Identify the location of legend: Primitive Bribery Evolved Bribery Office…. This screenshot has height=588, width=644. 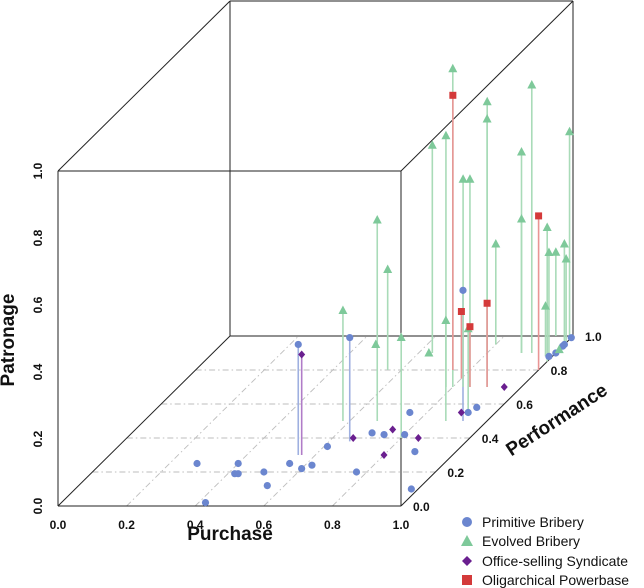
(545, 551).